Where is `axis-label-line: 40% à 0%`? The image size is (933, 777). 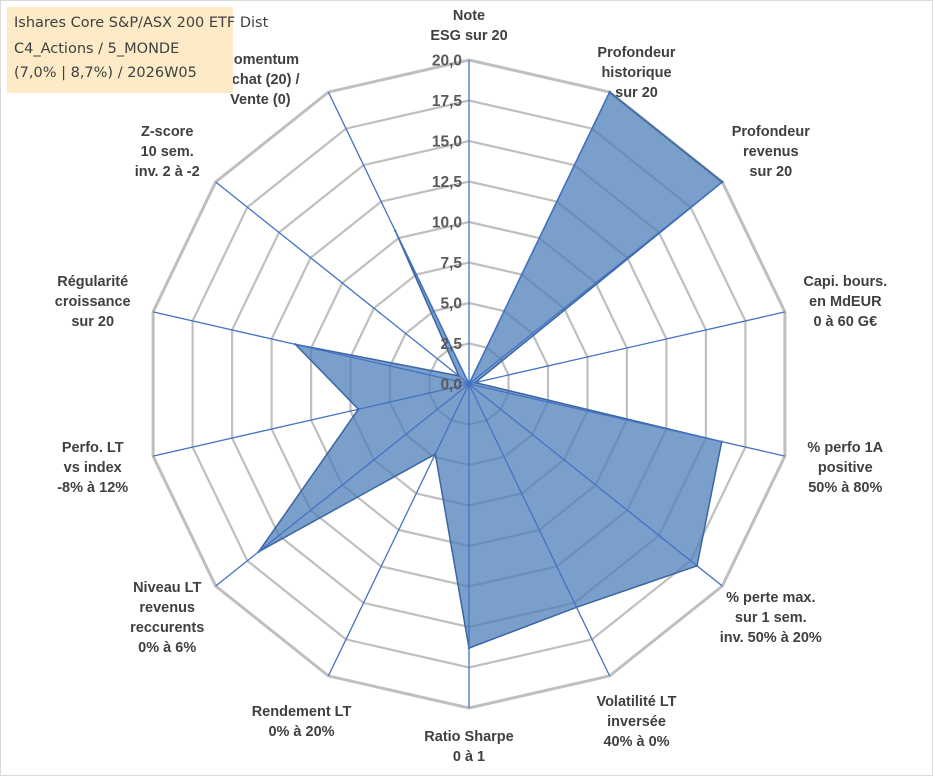 axis-label-line: 40% à 0% is located at coordinates (636, 742).